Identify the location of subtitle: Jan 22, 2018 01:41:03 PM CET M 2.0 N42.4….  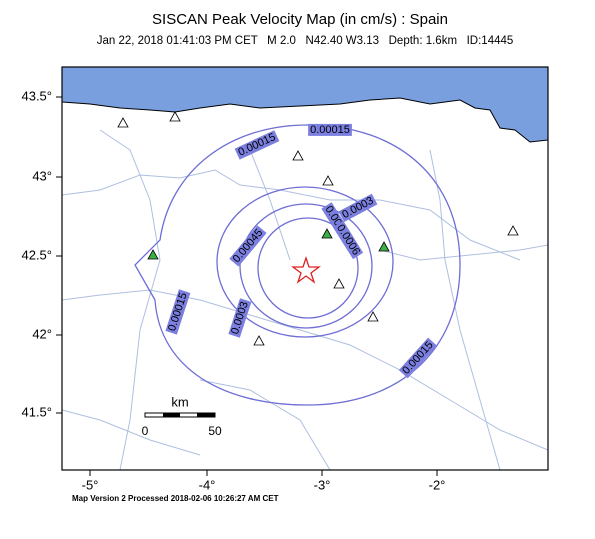
(305, 41).